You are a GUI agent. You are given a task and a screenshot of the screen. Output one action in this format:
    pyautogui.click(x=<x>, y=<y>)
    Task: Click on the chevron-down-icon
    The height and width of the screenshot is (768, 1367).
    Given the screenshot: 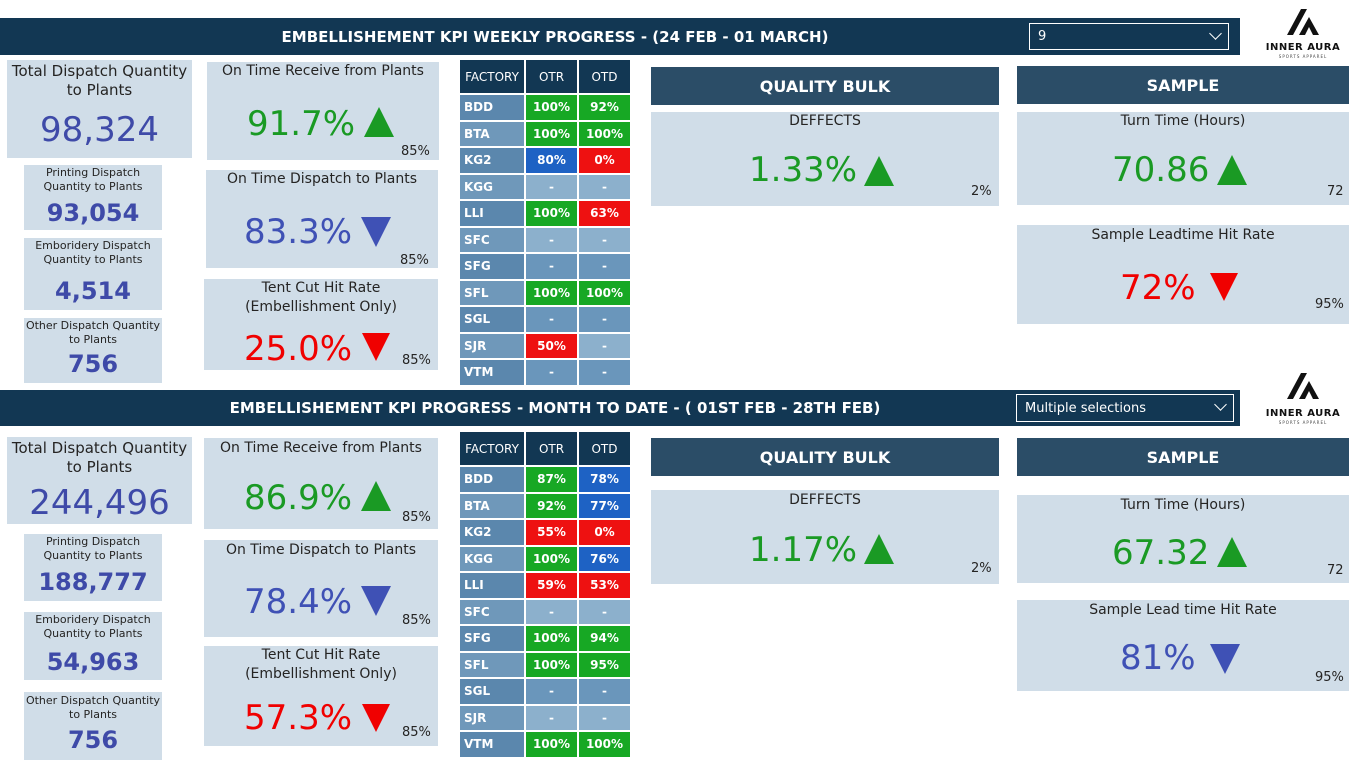 What is the action you would take?
    pyautogui.click(x=1220, y=404)
    